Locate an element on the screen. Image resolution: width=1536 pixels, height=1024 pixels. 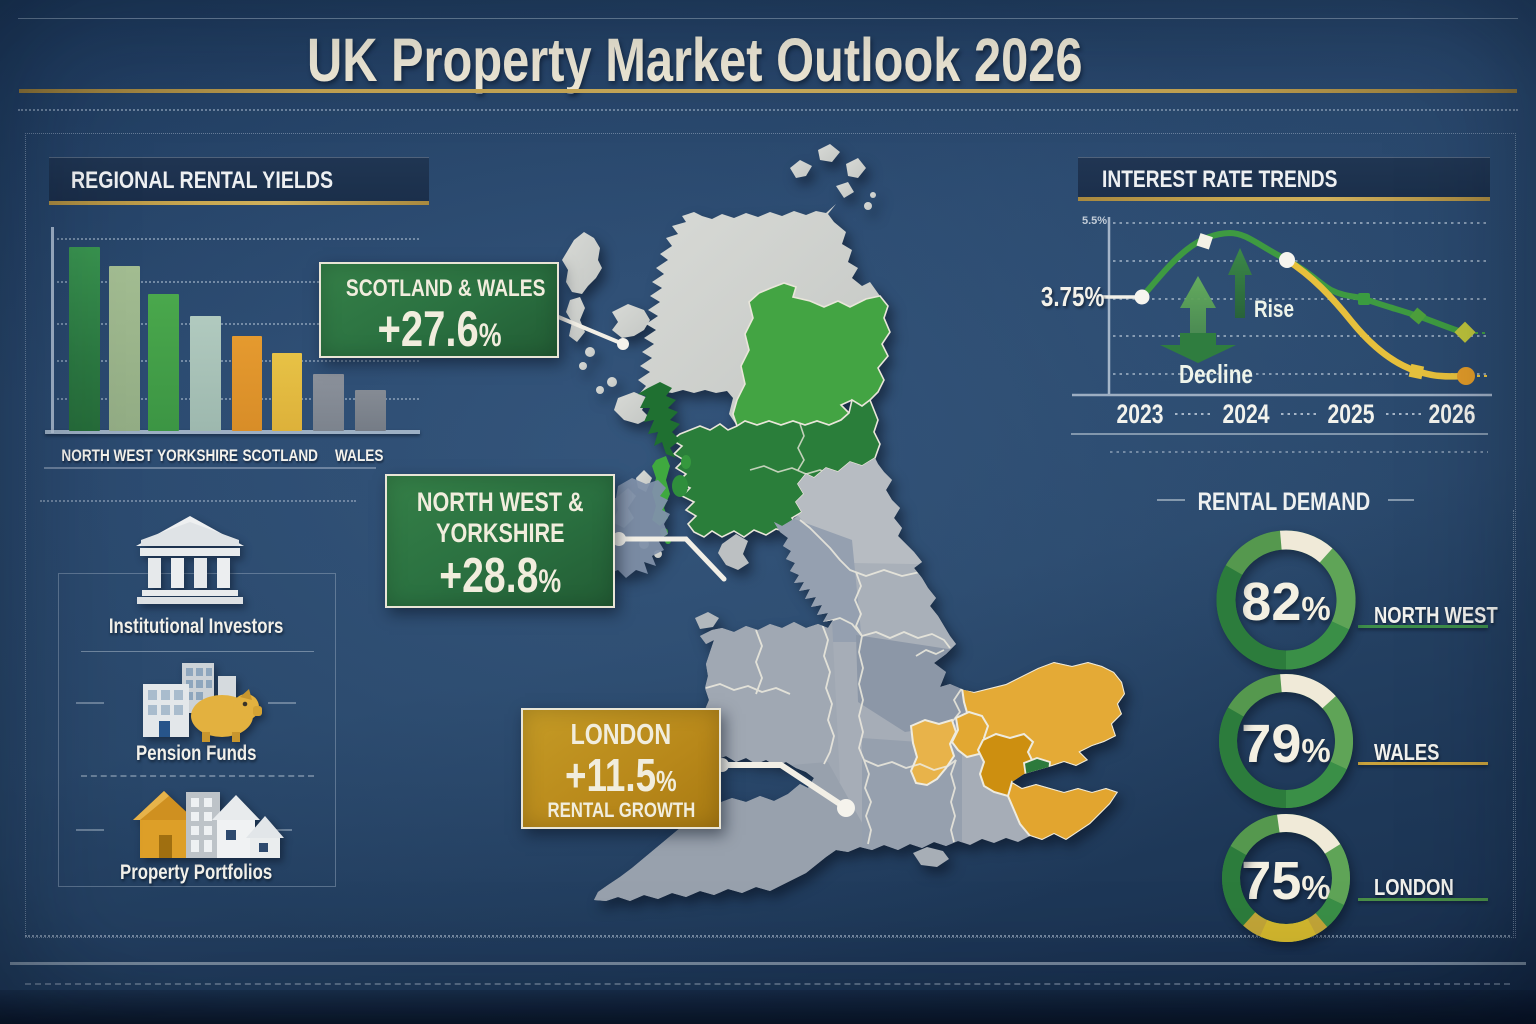
svg-text: 2024 is located at coordinates (1246, 414).